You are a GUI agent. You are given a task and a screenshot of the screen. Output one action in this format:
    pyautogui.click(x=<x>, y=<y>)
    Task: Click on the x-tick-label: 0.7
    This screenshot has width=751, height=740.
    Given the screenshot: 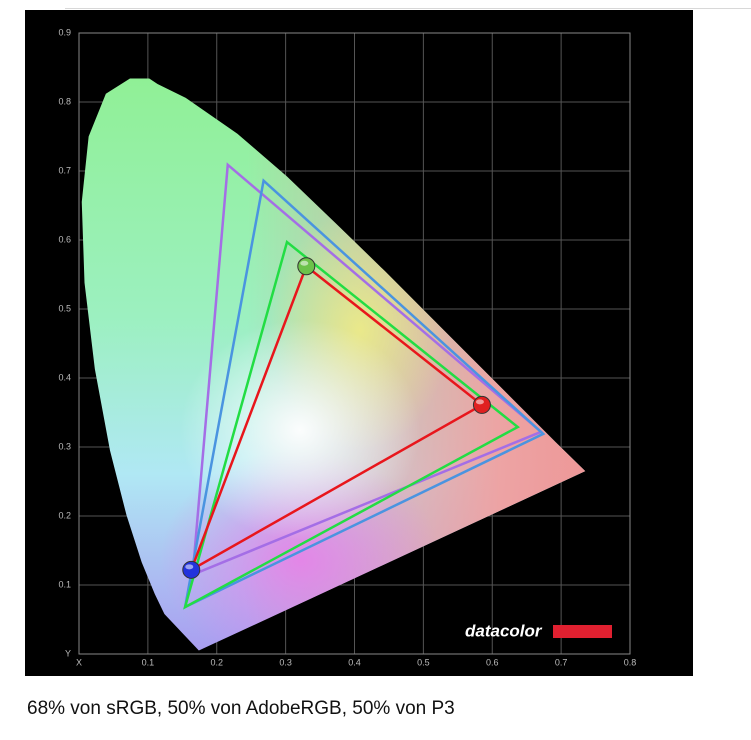 What is the action you would take?
    pyautogui.click(x=561, y=662)
    